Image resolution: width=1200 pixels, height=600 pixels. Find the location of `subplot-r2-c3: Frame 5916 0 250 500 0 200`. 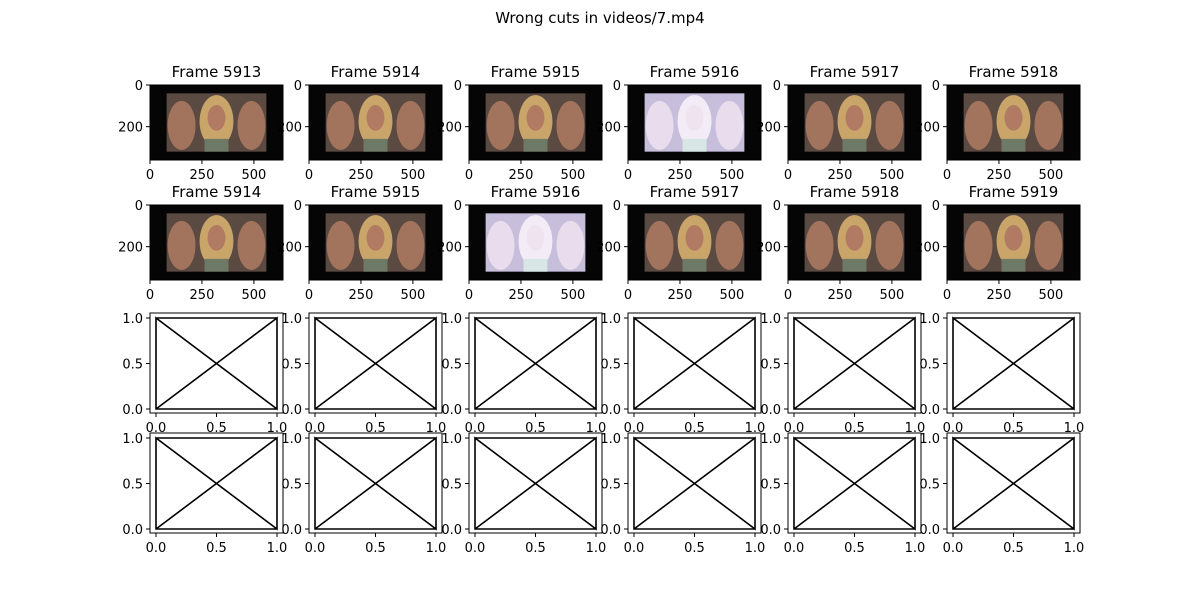

subplot-r2-c3: Frame 5916 0 250 500 0 200 is located at coordinates (520, 243).